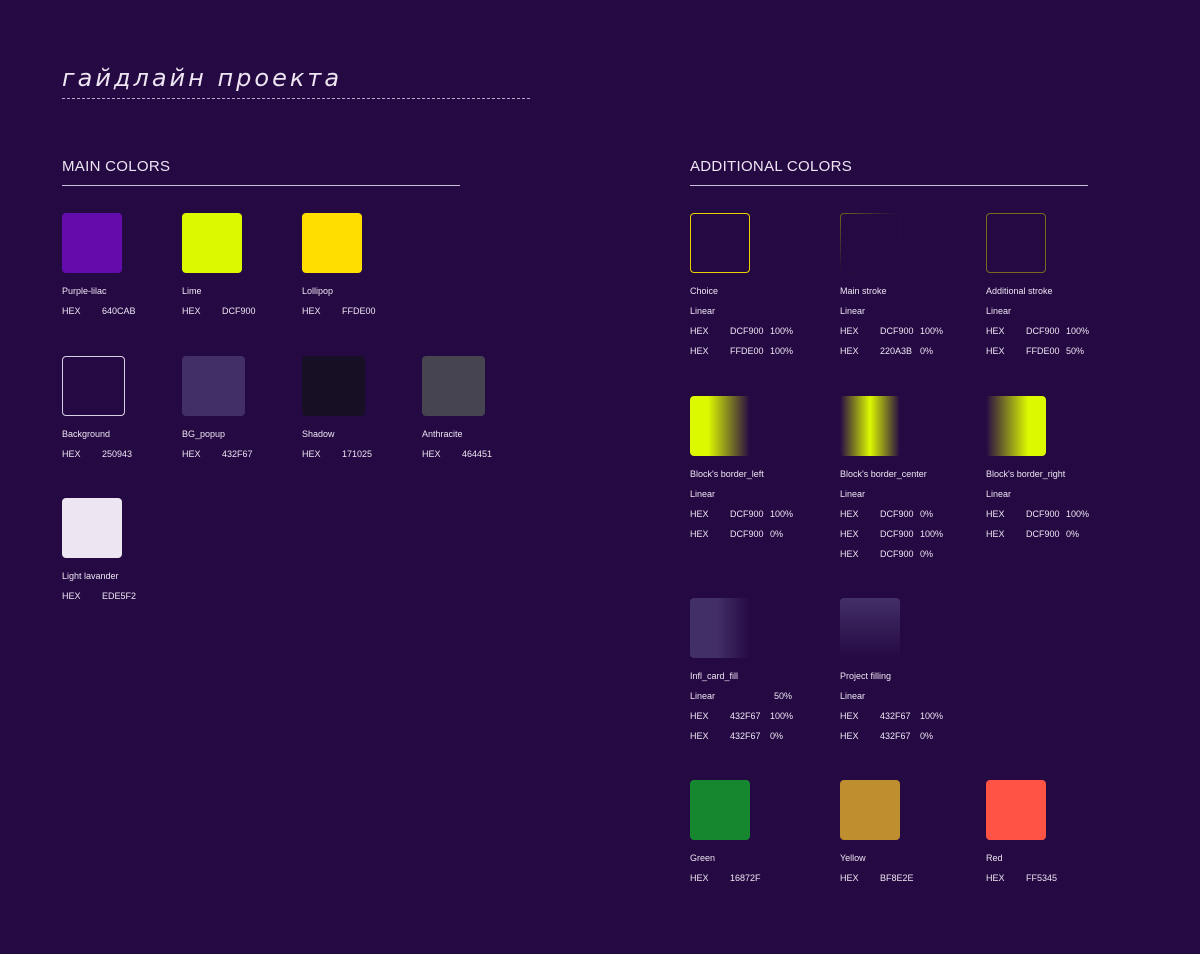 The width and height of the screenshot is (1200, 954). Describe the element at coordinates (202, 78) in the screenshot. I see `page-title: гайдлайн проекта` at that location.